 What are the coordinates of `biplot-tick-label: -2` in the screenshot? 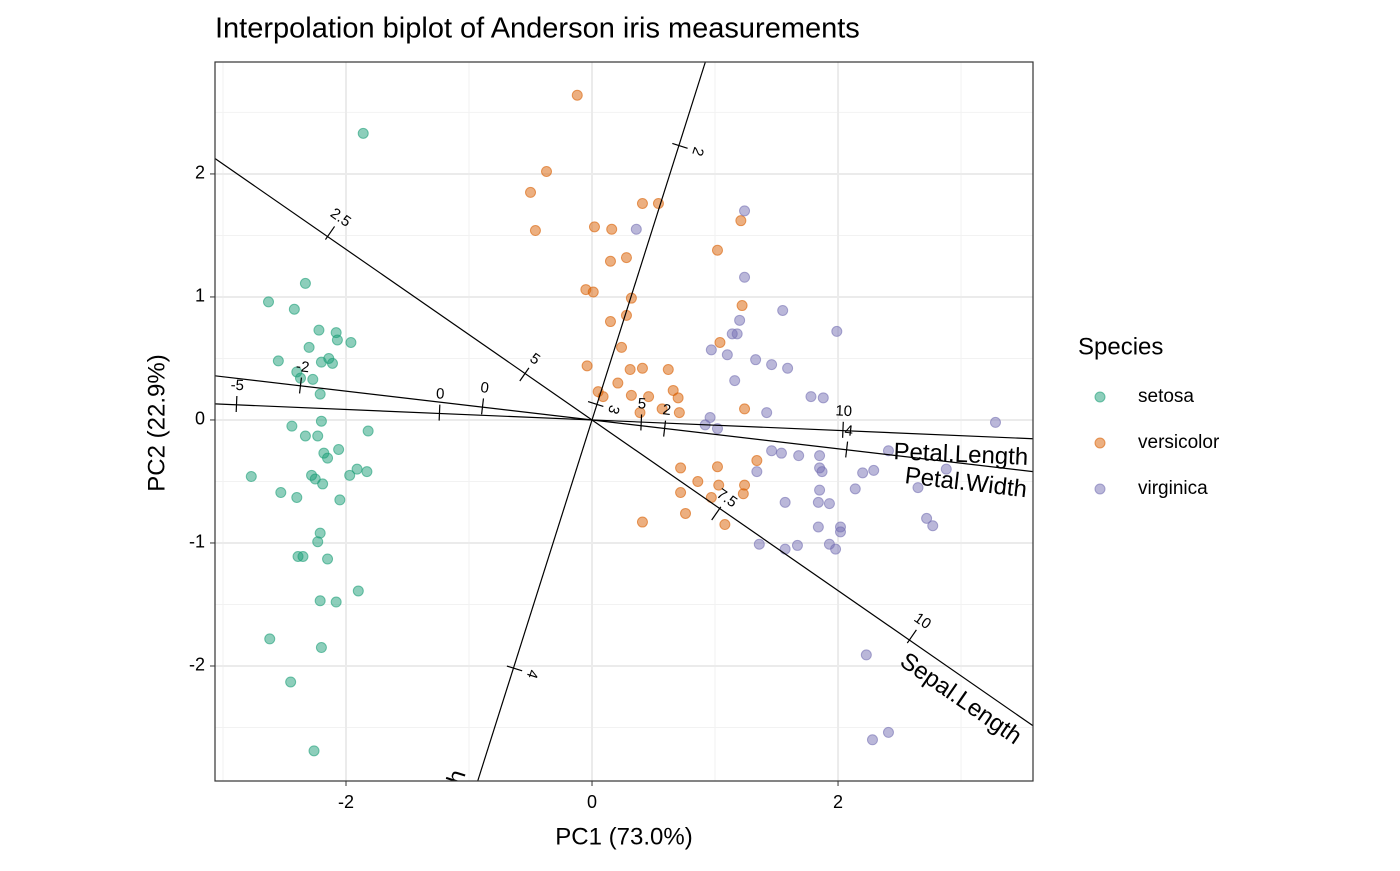 It's located at (302, 367).